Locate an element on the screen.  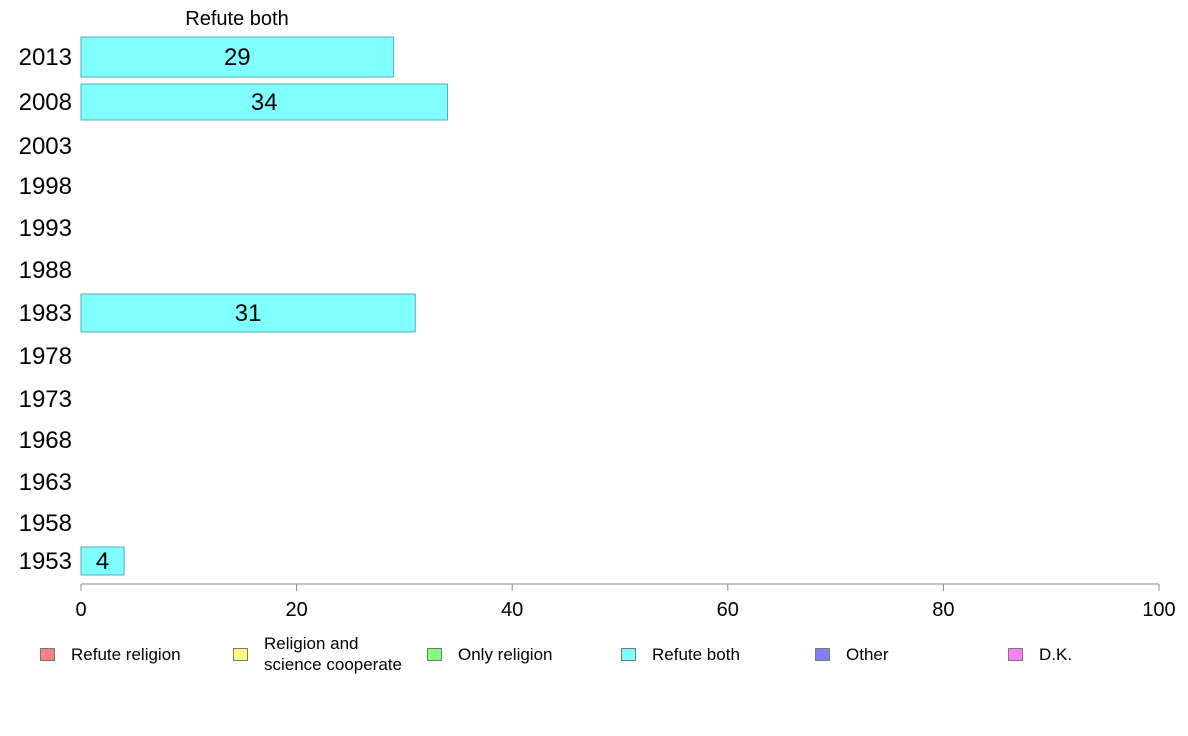
y-tick-label: 2013 is located at coordinates (45, 57).